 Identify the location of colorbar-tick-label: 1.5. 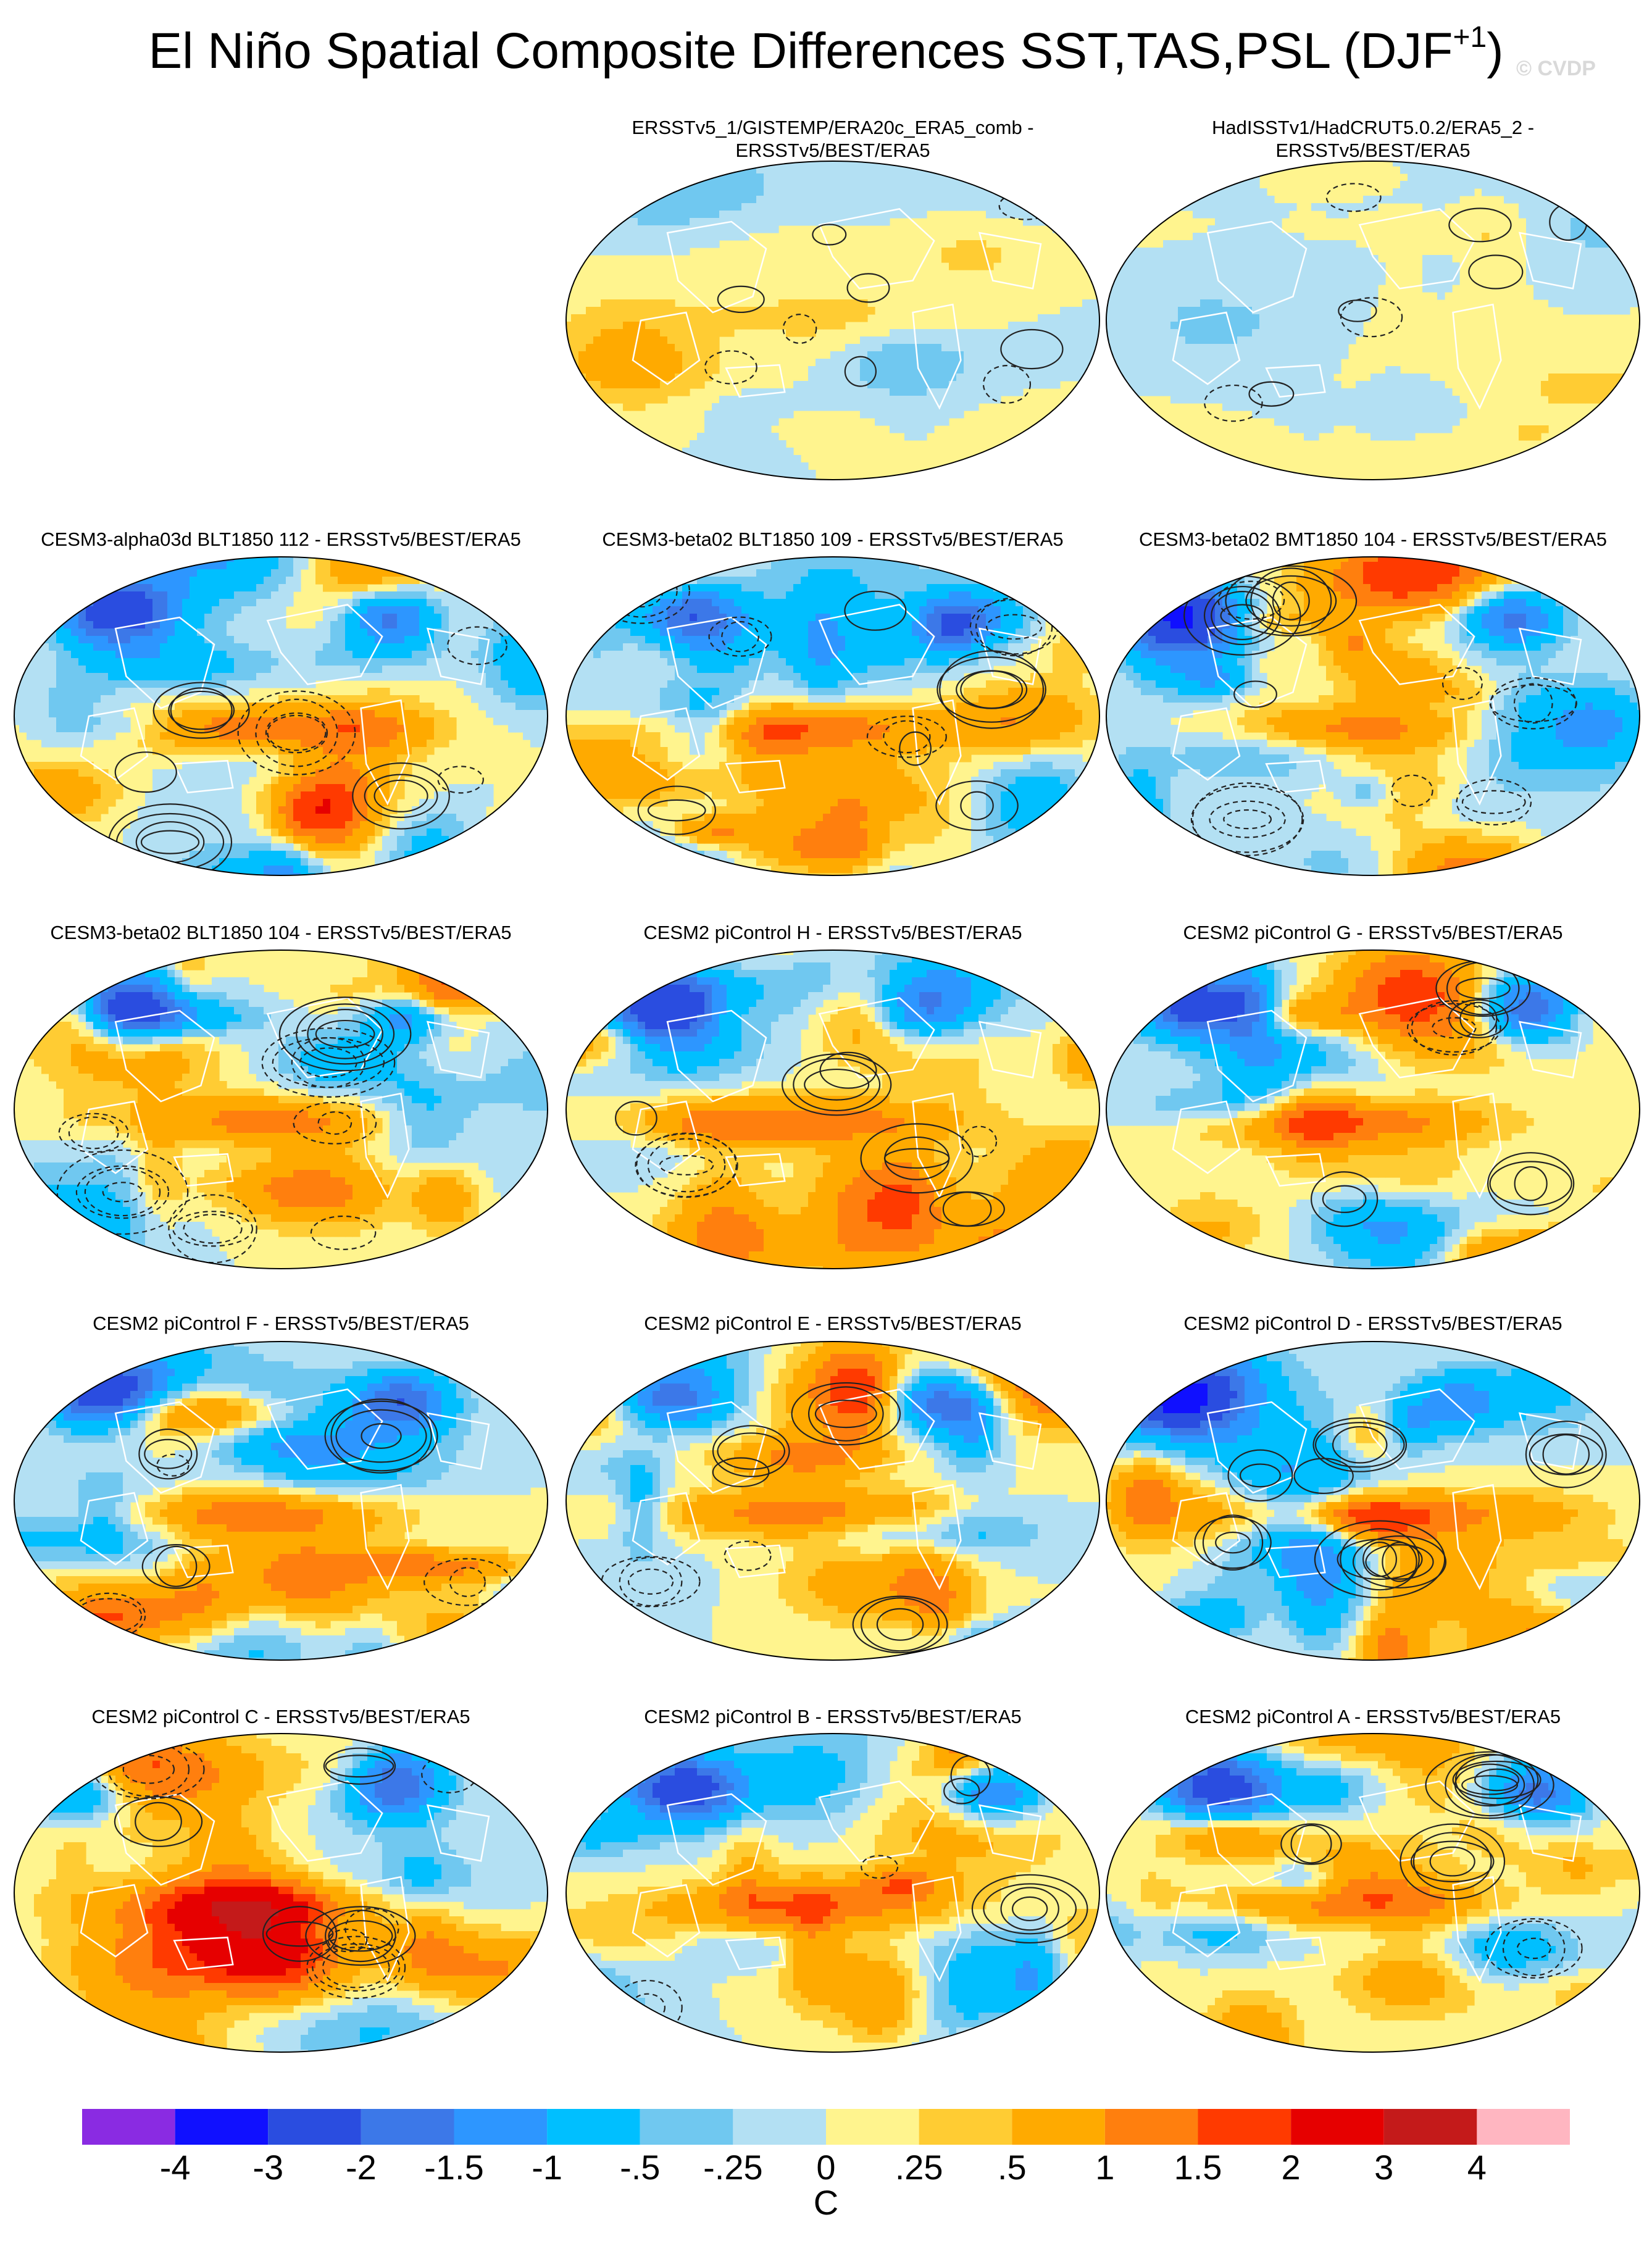
(1198, 2165).